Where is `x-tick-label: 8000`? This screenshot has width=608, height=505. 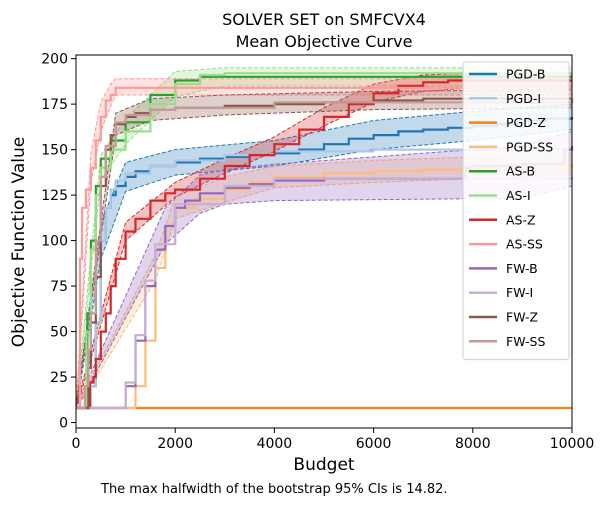 x-tick-label: 8000 is located at coordinates (473, 444).